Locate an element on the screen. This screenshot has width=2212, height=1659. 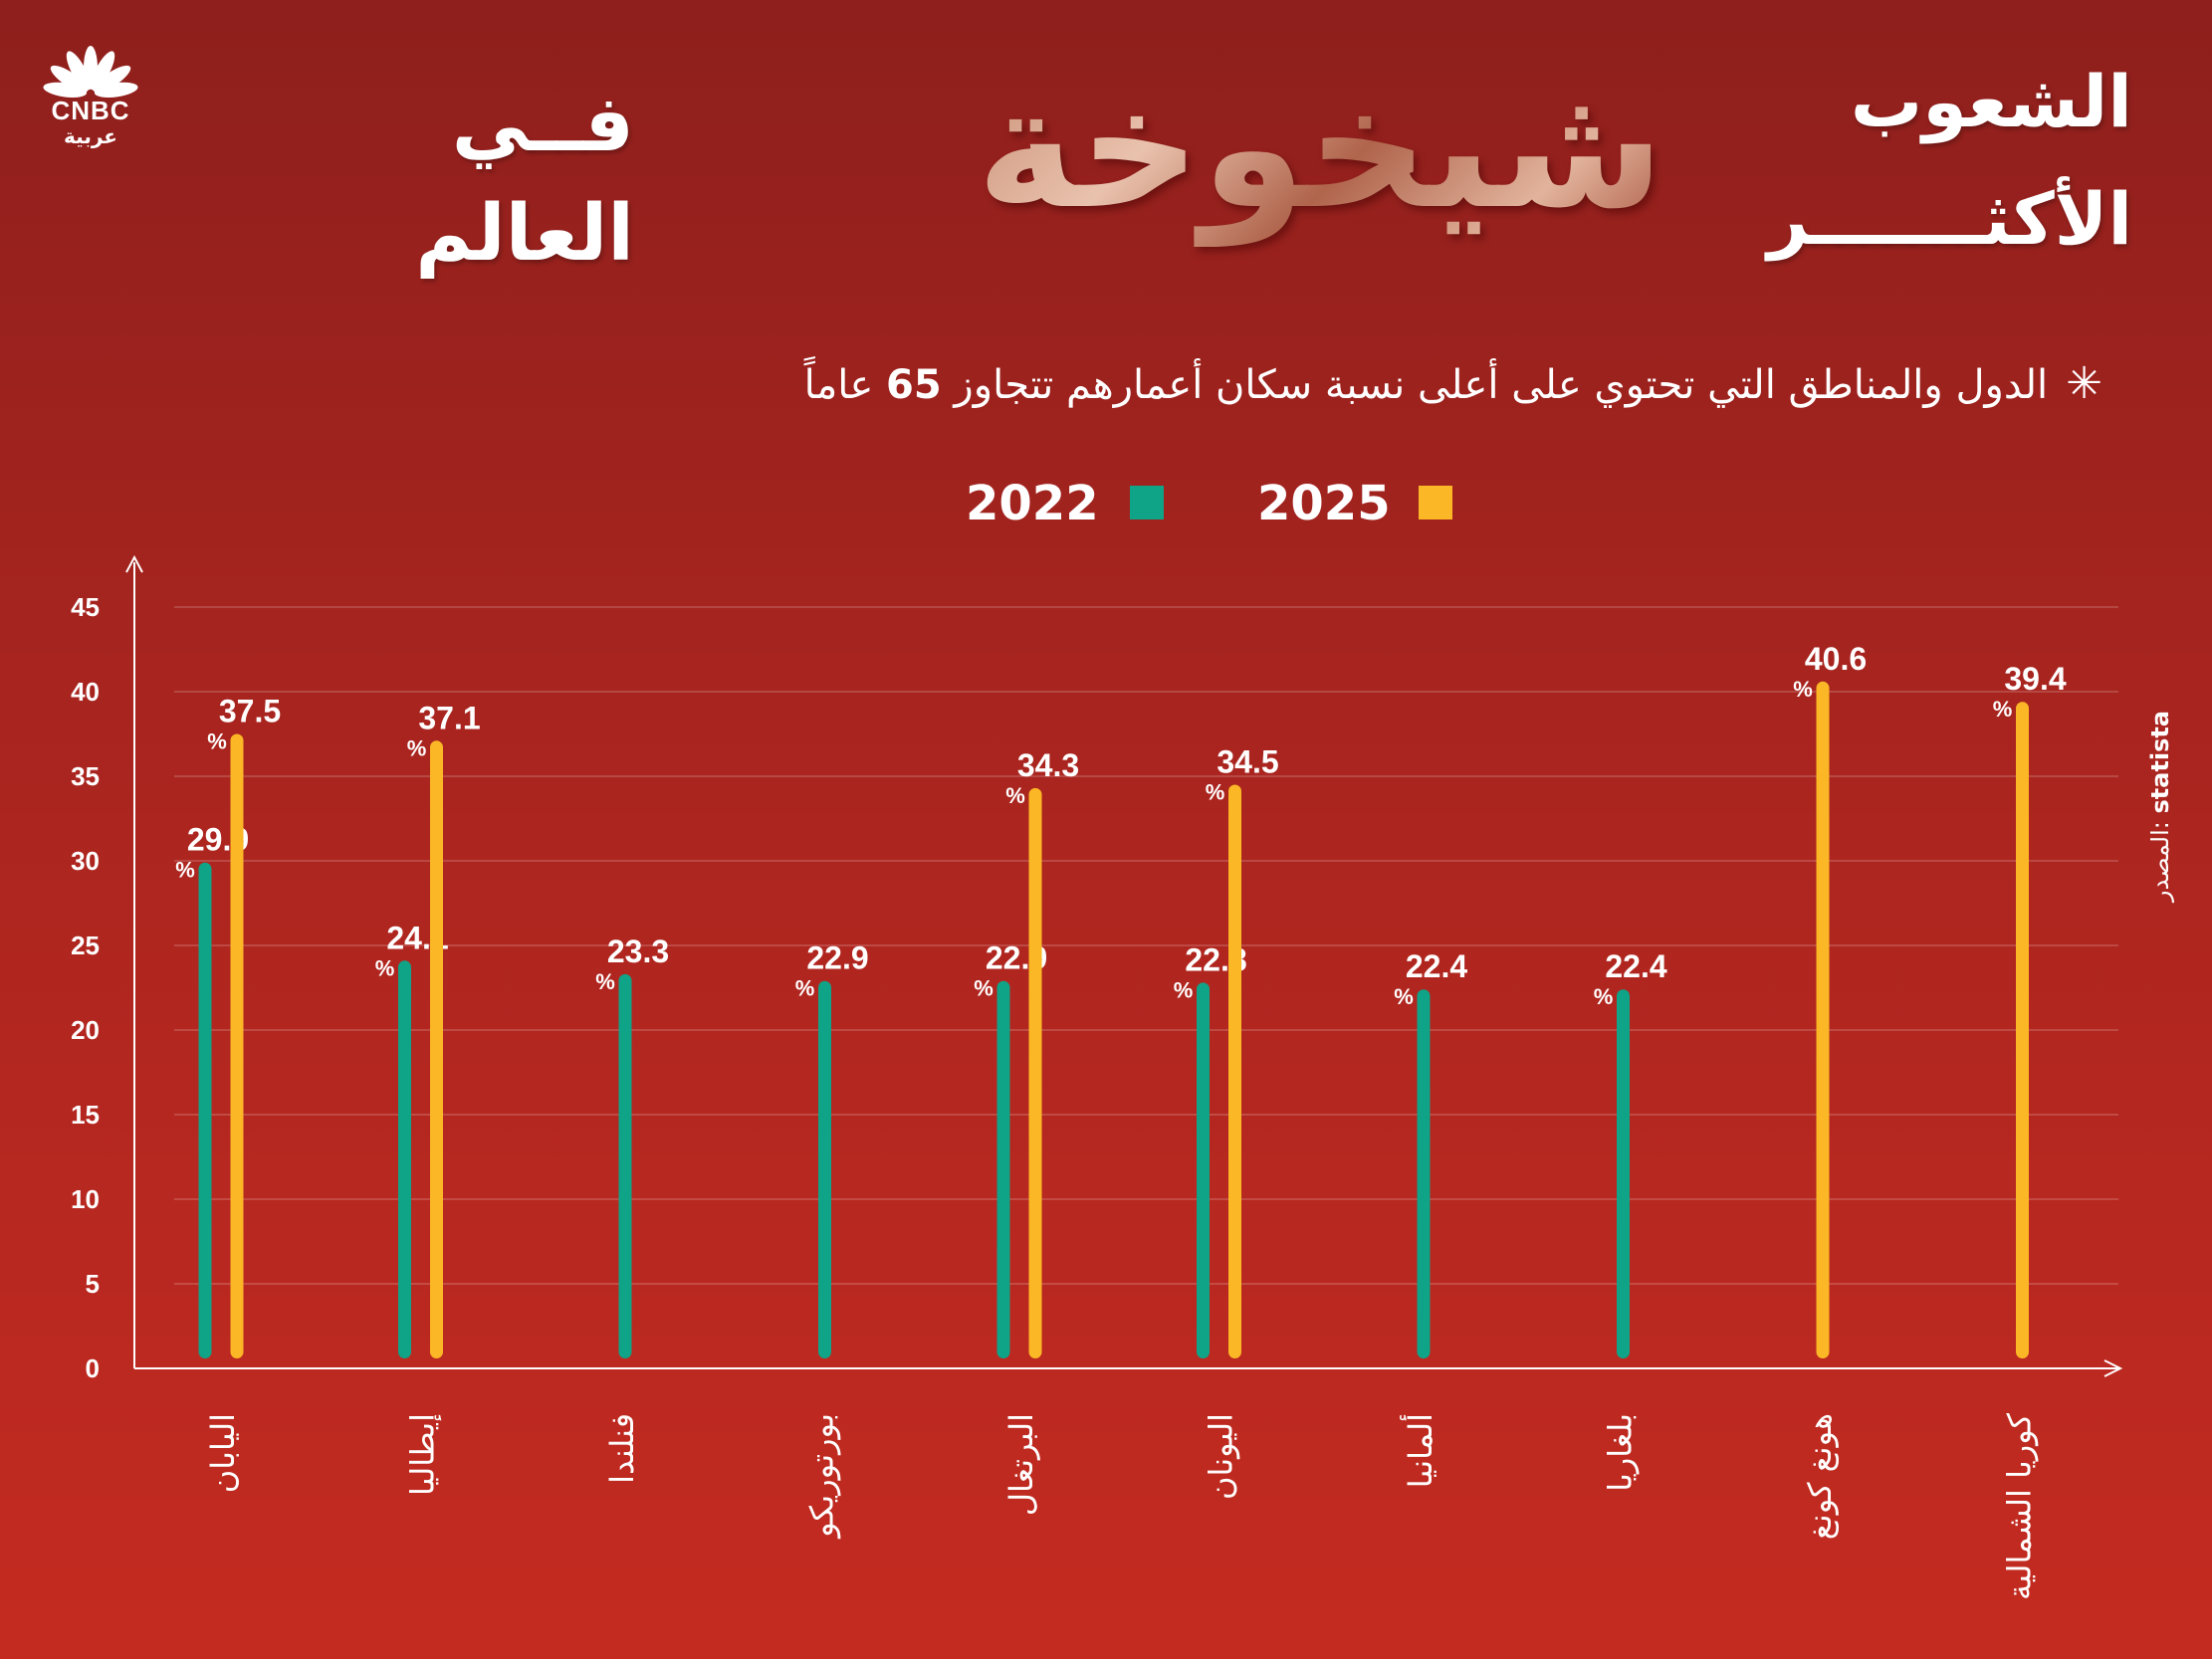
x-axis-arrow is located at coordinates (2113, 1368).